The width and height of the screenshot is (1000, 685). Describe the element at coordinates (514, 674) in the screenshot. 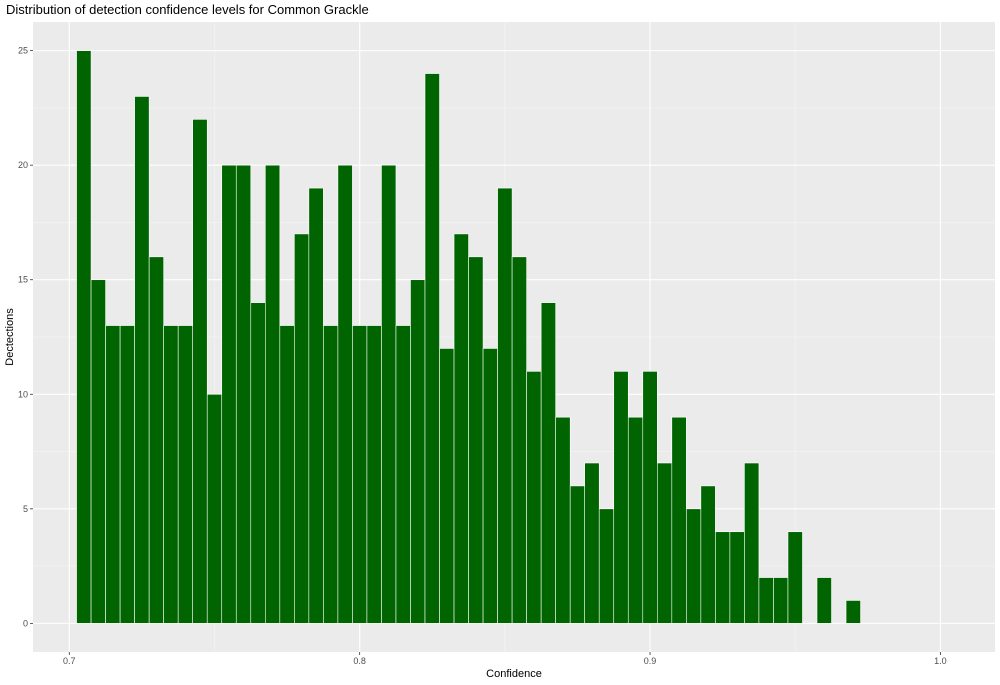

I see `x-axis-label: Confidence` at that location.